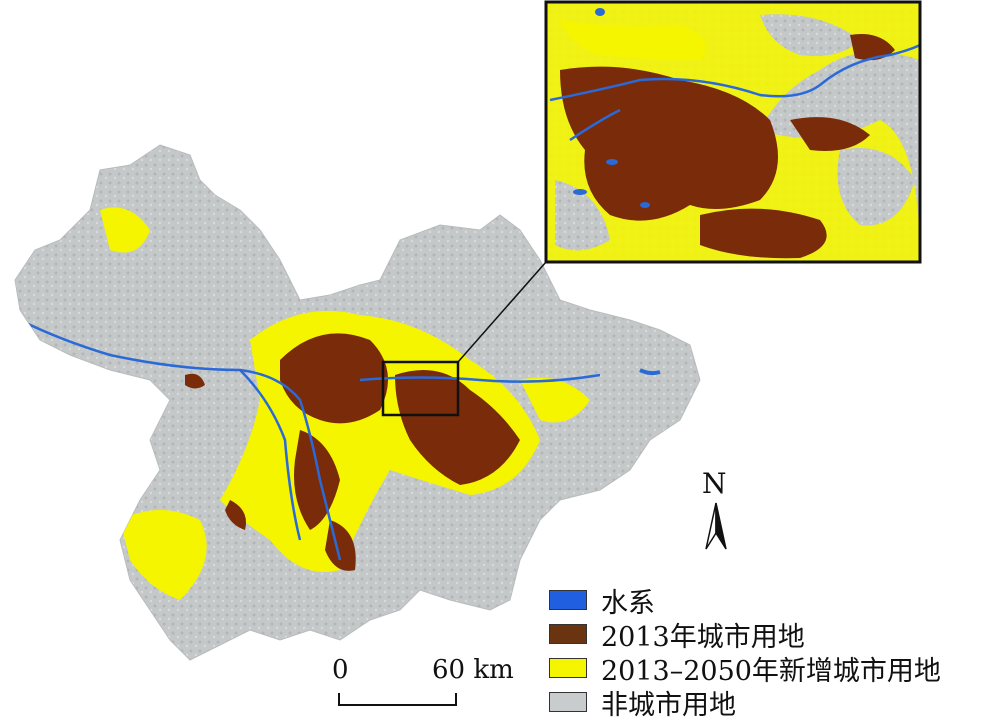  Describe the element at coordinates (668, 705) in the screenshot. I see `legend-label-non-urban: 非城市用地` at that location.